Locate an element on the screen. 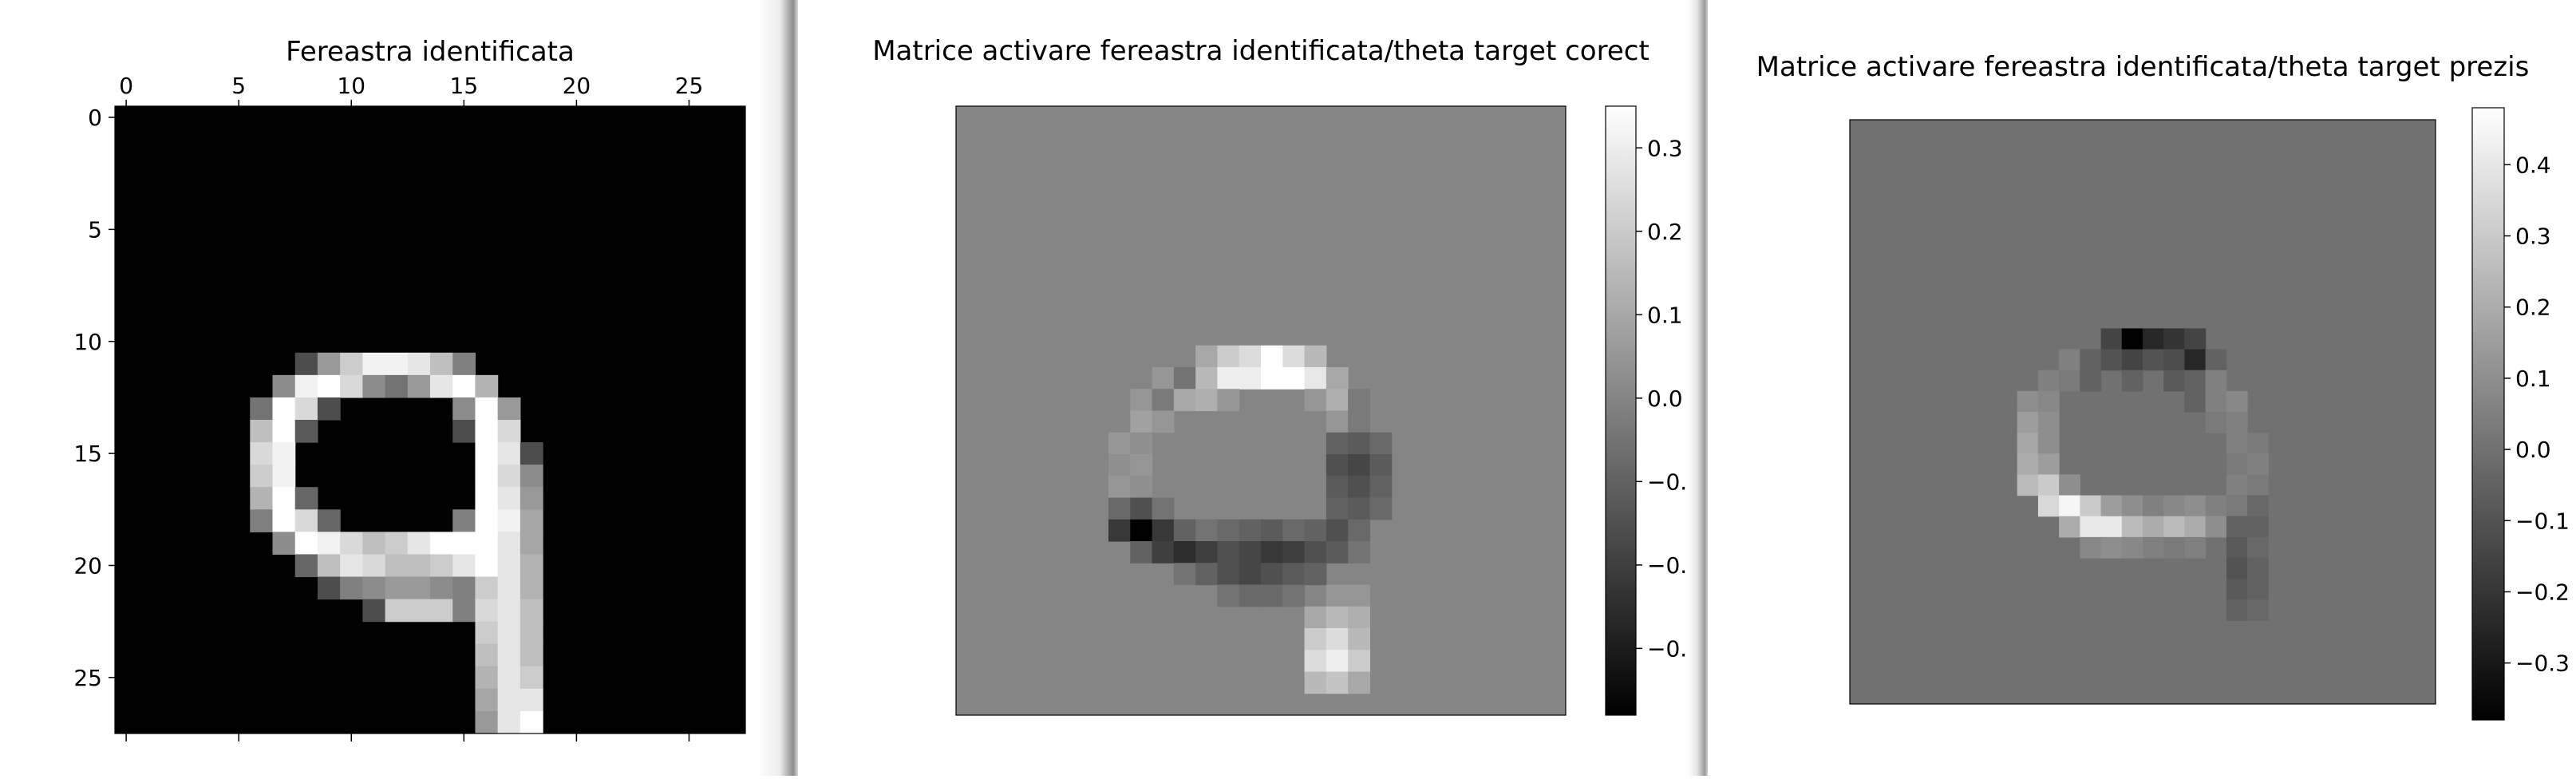  colorbar-tick-label: 0.3 is located at coordinates (2533, 236).